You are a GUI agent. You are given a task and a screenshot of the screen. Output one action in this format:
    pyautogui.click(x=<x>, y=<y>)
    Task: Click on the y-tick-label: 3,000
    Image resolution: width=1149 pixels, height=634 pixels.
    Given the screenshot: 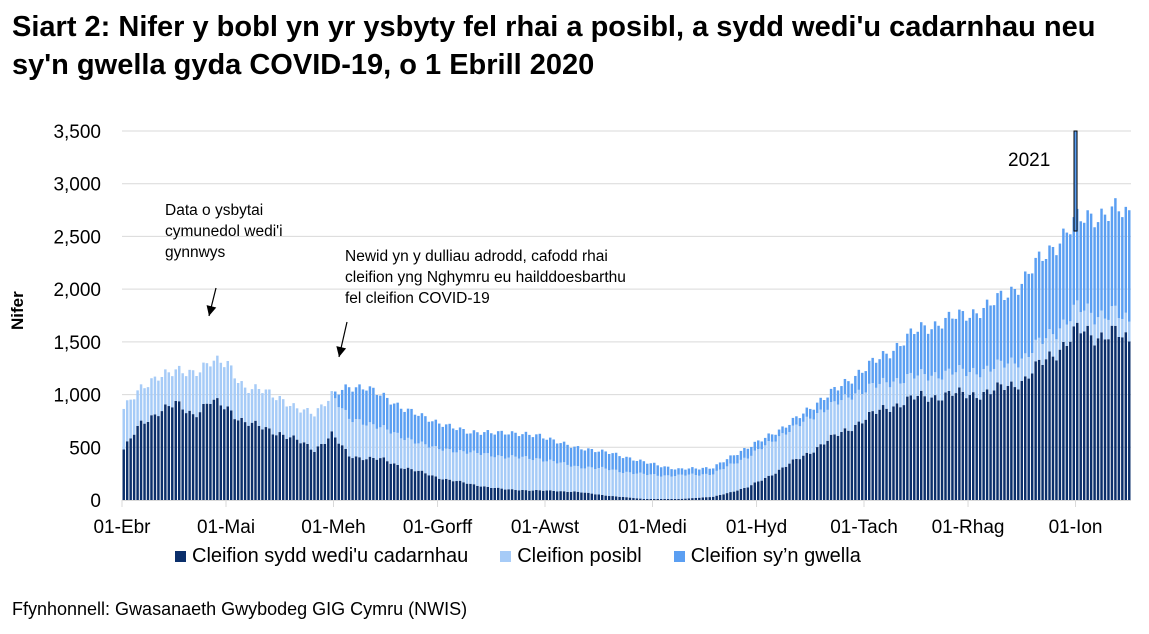 What is the action you would take?
    pyautogui.click(x=77, y=185)
    